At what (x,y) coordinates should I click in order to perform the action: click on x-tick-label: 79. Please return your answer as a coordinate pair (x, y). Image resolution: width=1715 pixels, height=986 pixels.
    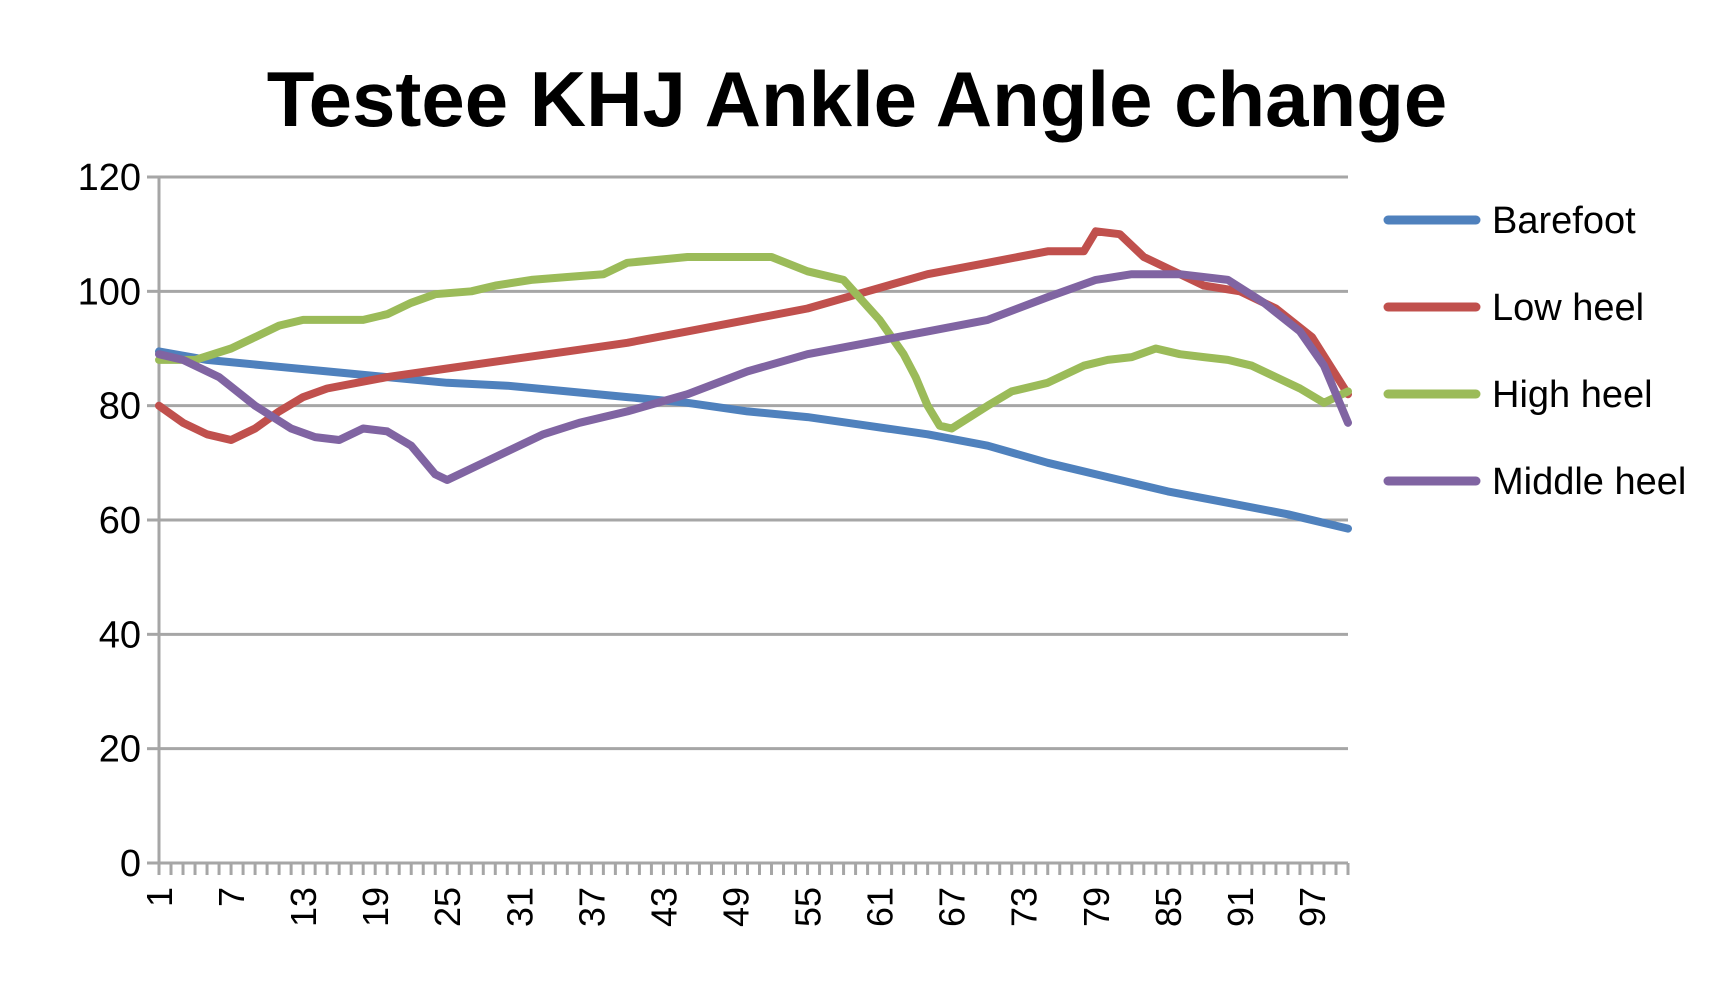
    Looking at the image, I should click on (1096, 907).